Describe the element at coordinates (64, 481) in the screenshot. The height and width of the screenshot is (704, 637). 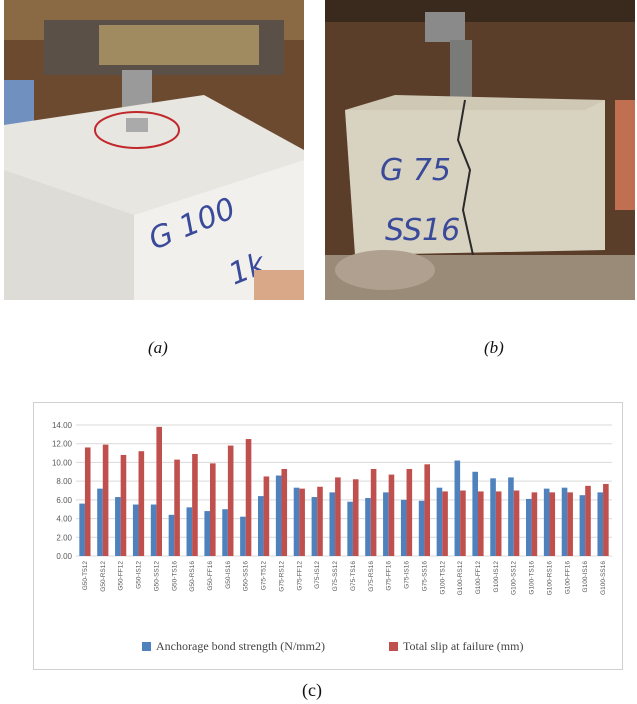
I see `y-tick-label: 8.00` at that location.